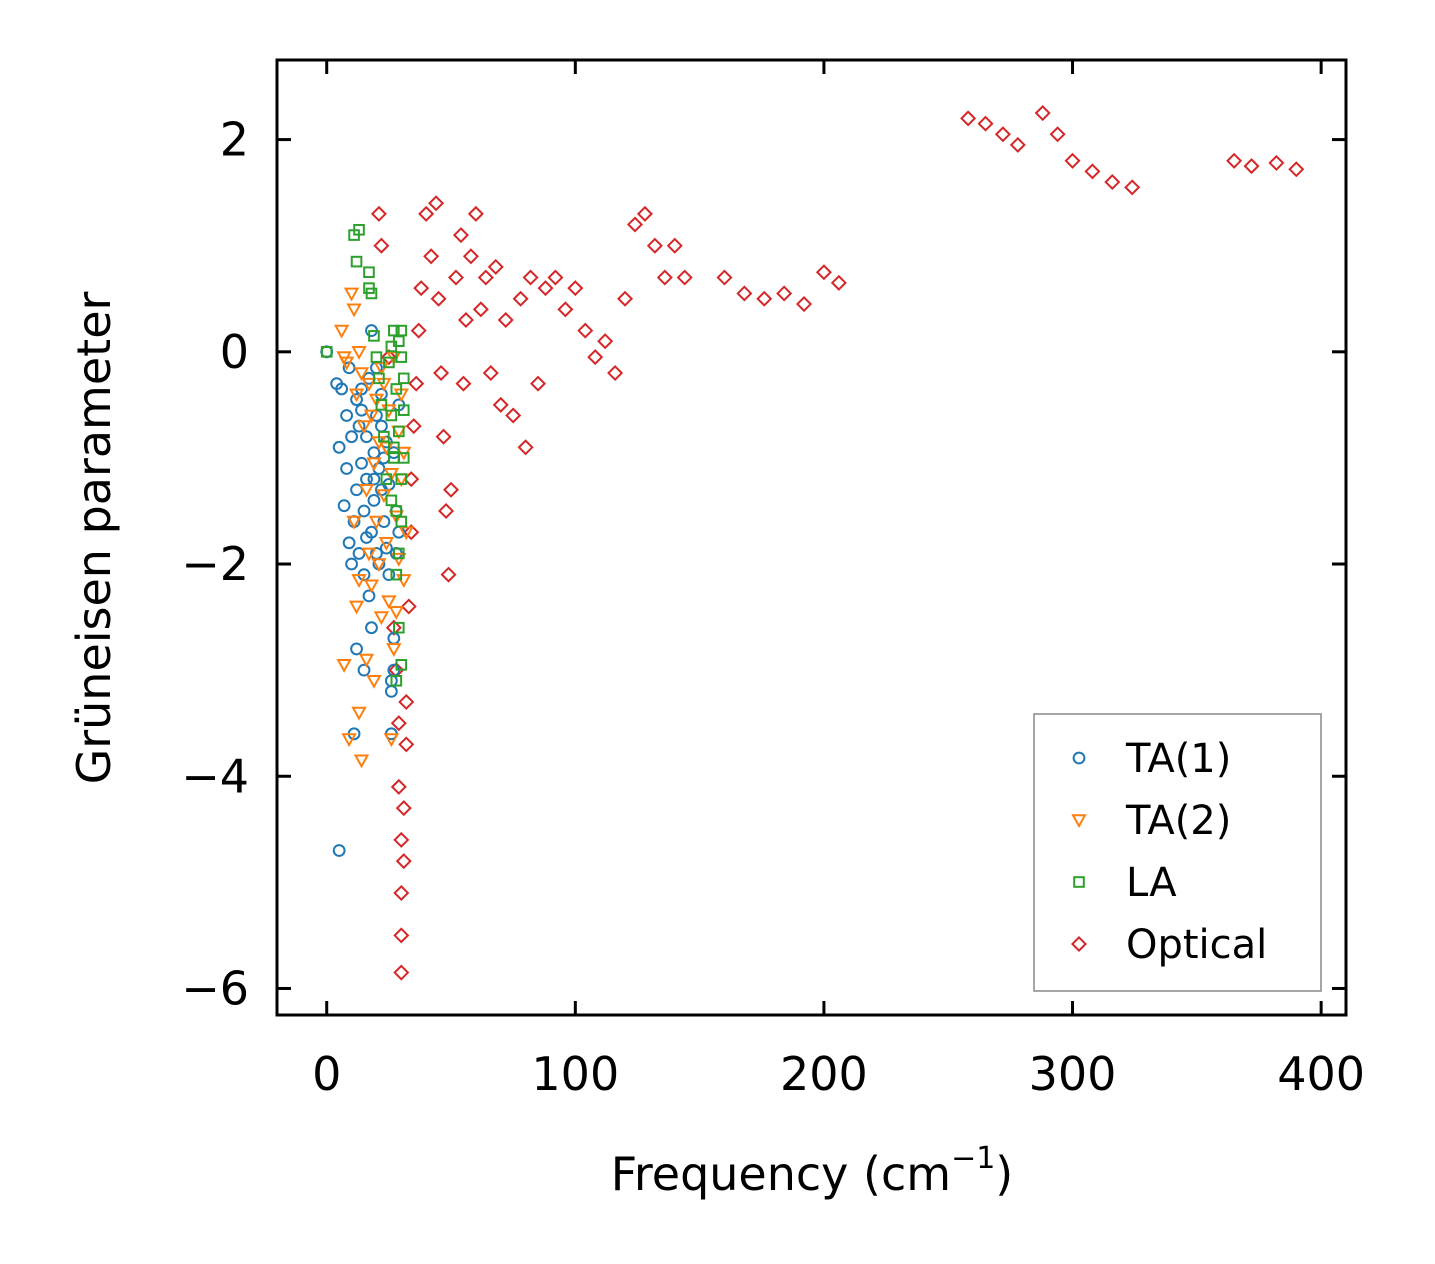  I want to click on legend-box, so click(1177, 852).